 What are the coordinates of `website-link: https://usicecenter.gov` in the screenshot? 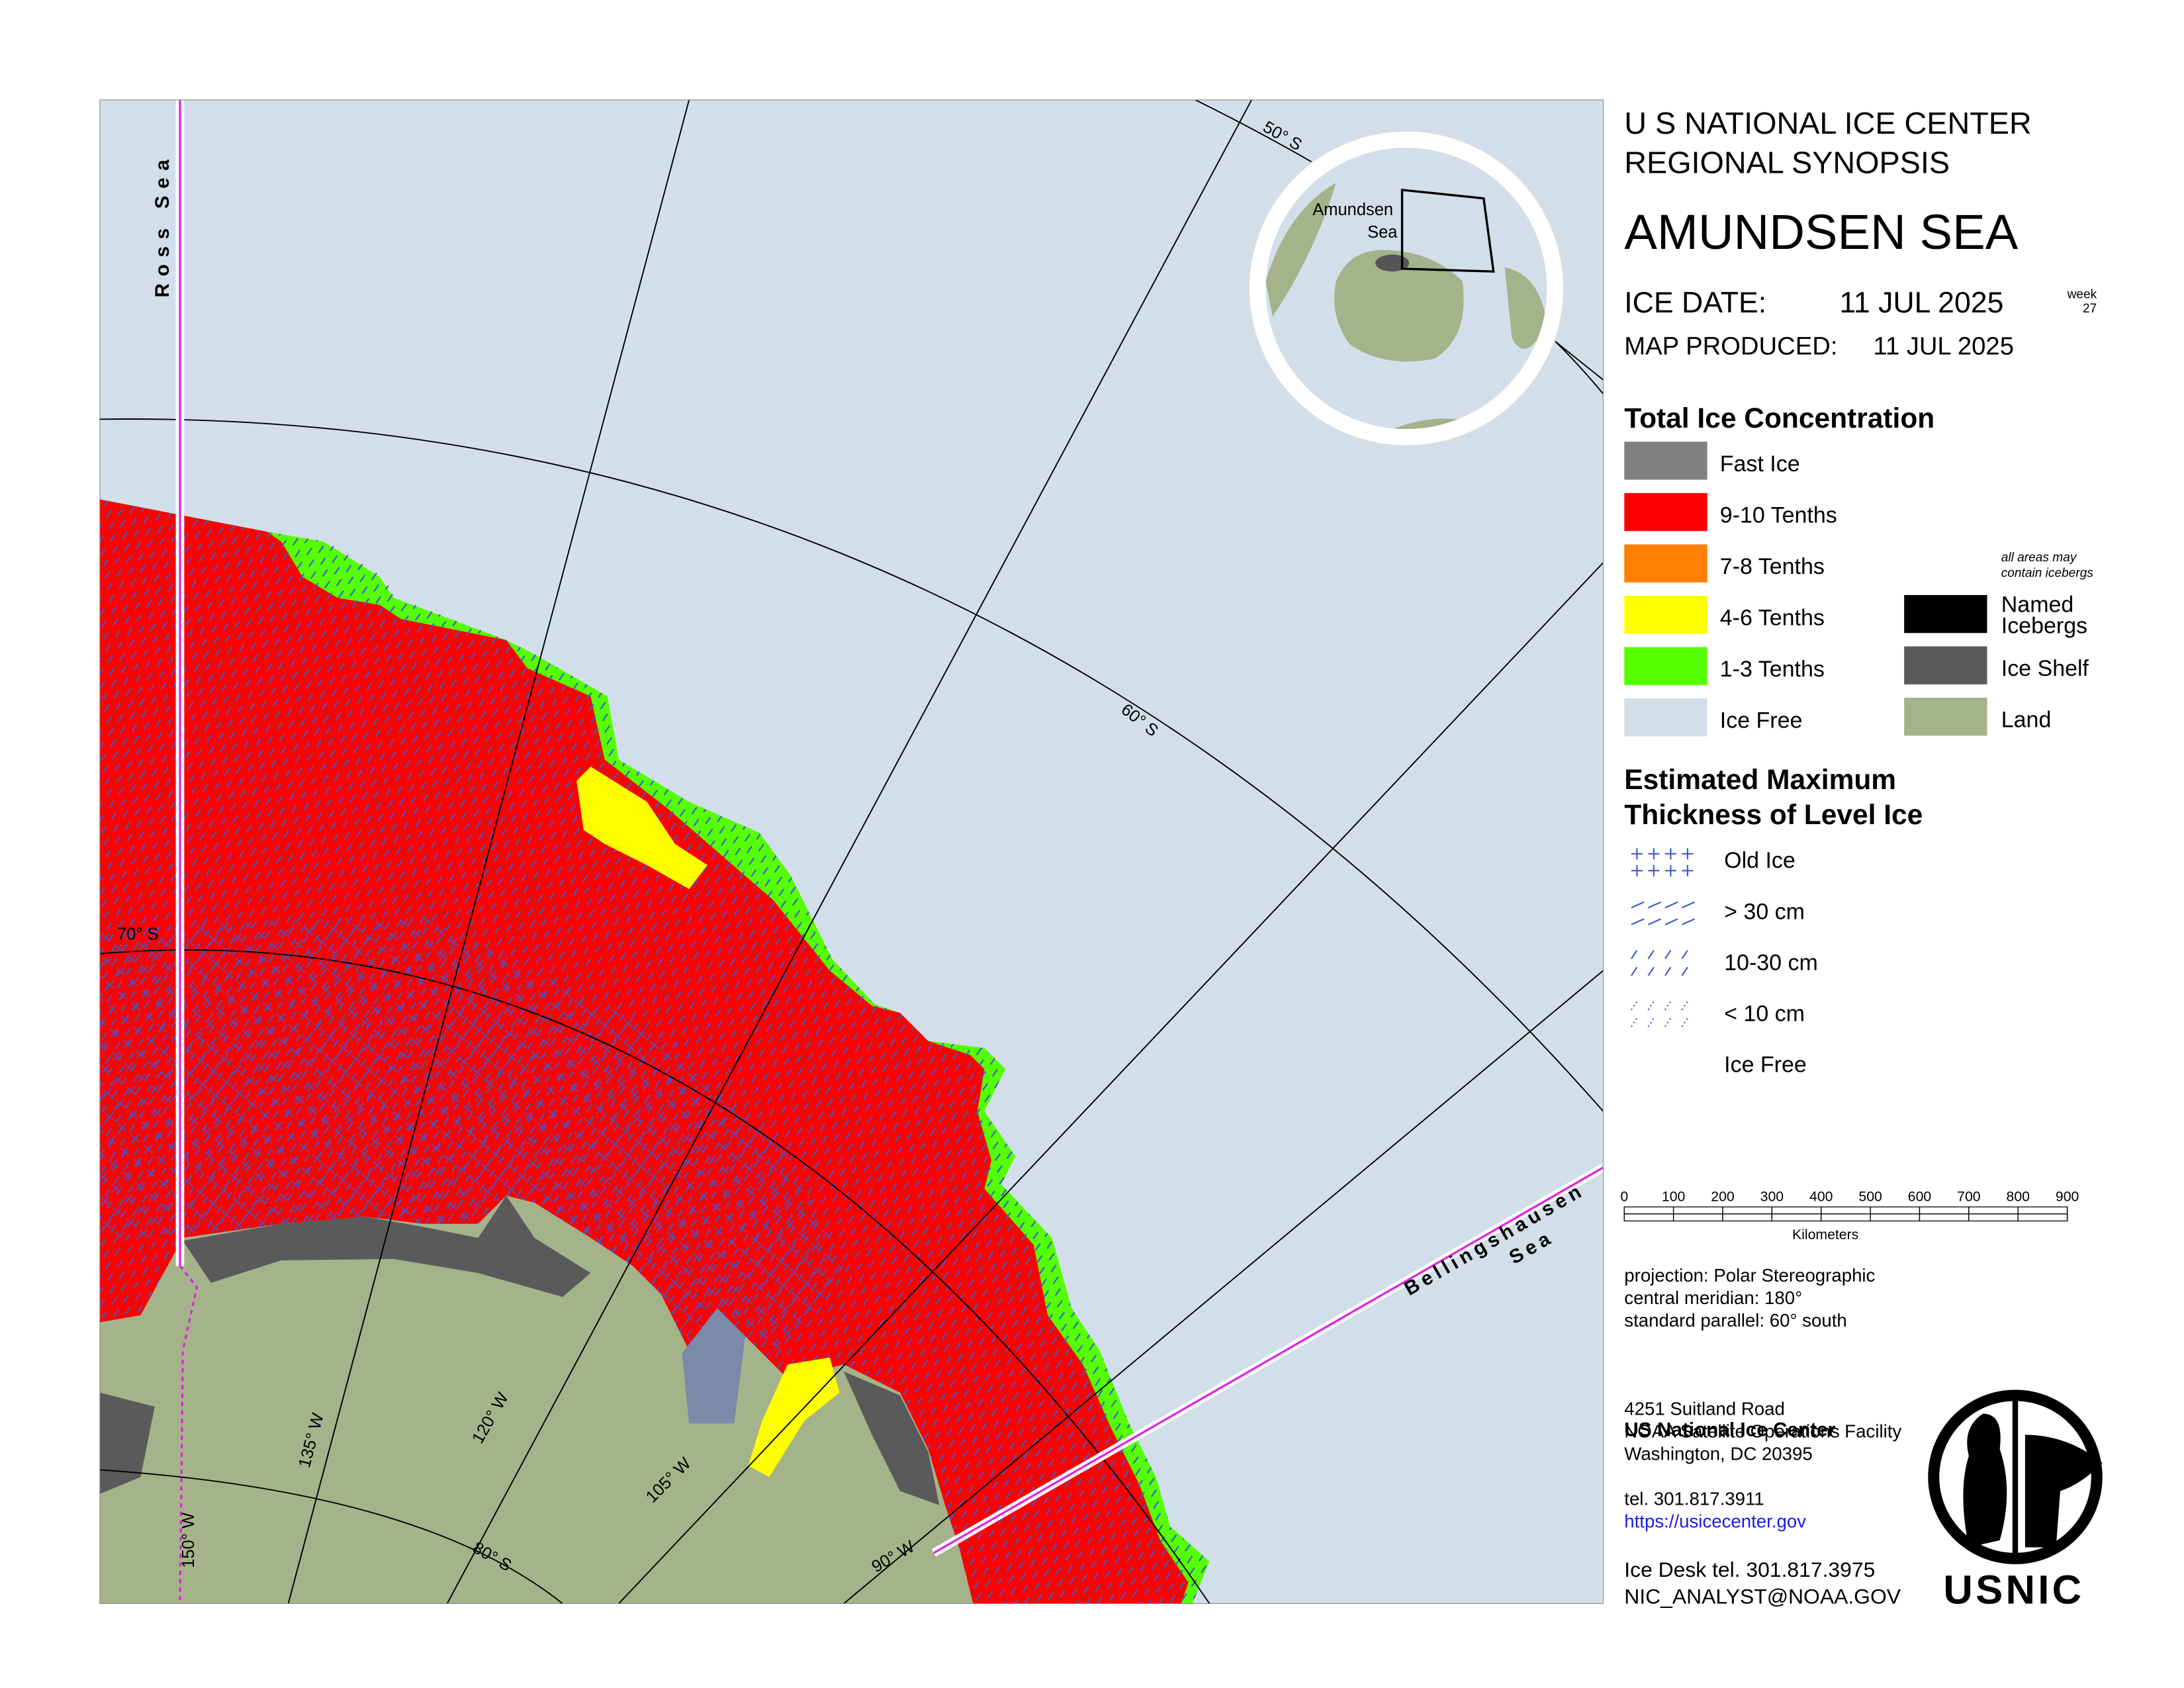 It's located at (1715, 1521).